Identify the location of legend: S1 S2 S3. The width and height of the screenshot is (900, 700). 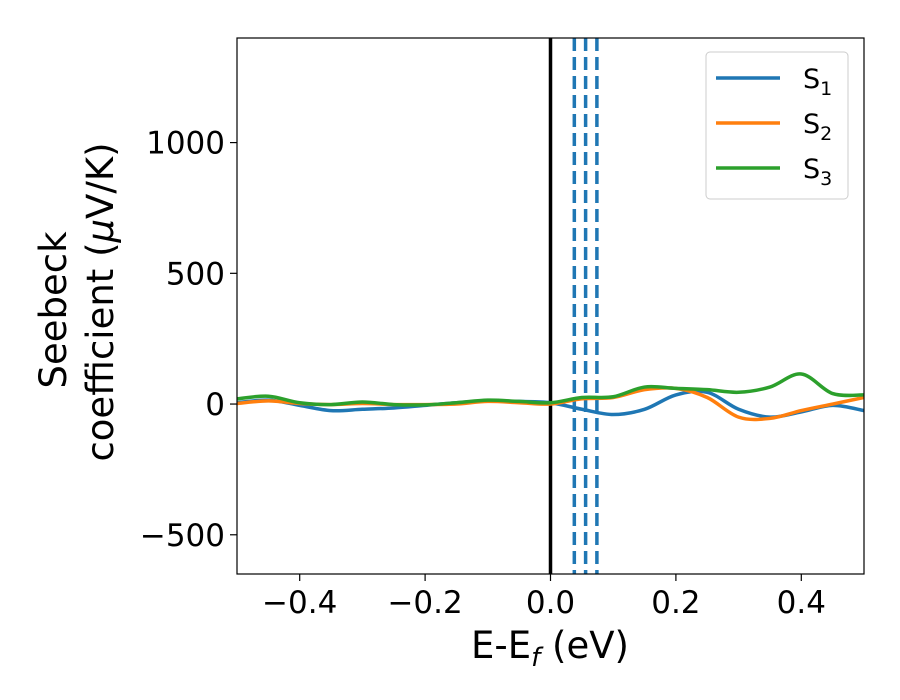
(777, 125).